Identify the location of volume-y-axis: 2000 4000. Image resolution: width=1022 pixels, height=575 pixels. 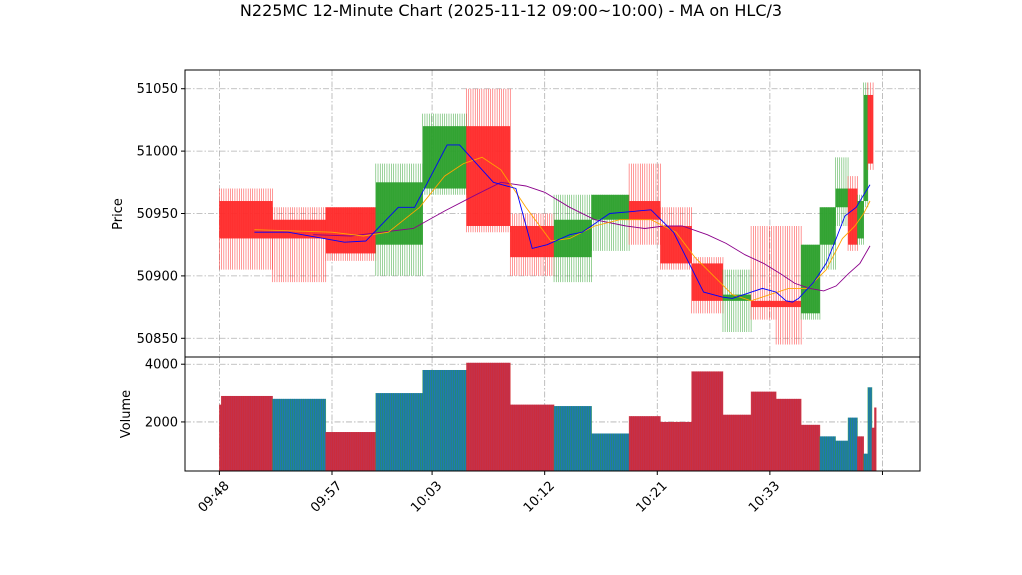
(165, 394).